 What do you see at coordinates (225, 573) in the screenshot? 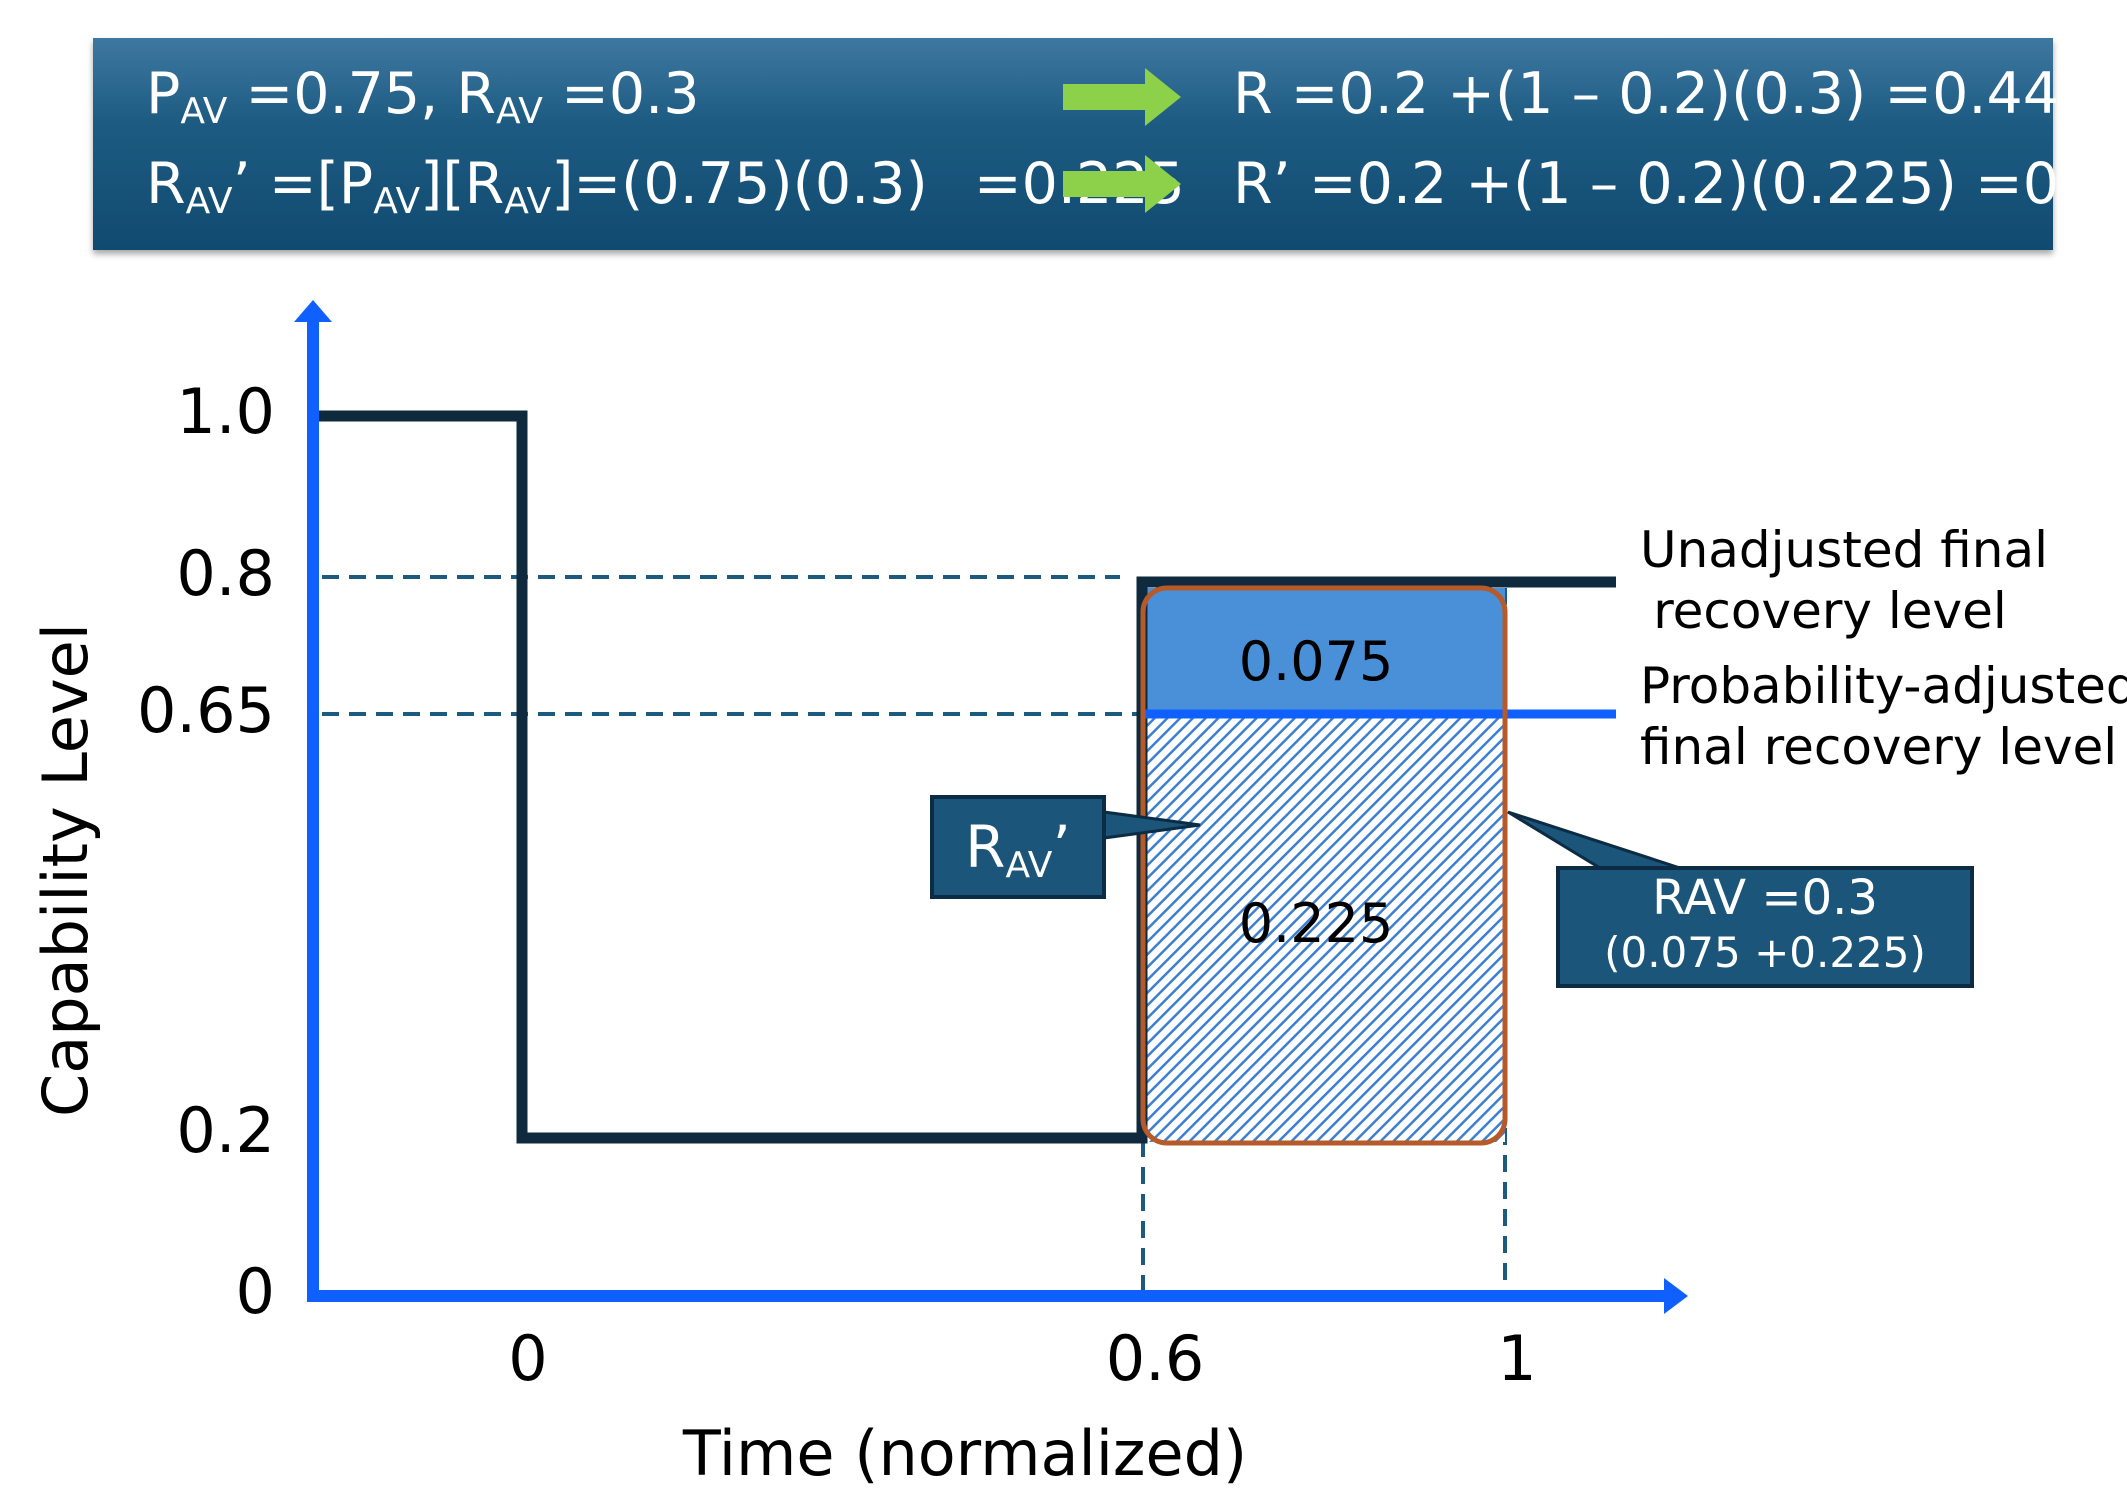
I see `y-tick-0.8: 0.8` at bounding box center [225, 573].